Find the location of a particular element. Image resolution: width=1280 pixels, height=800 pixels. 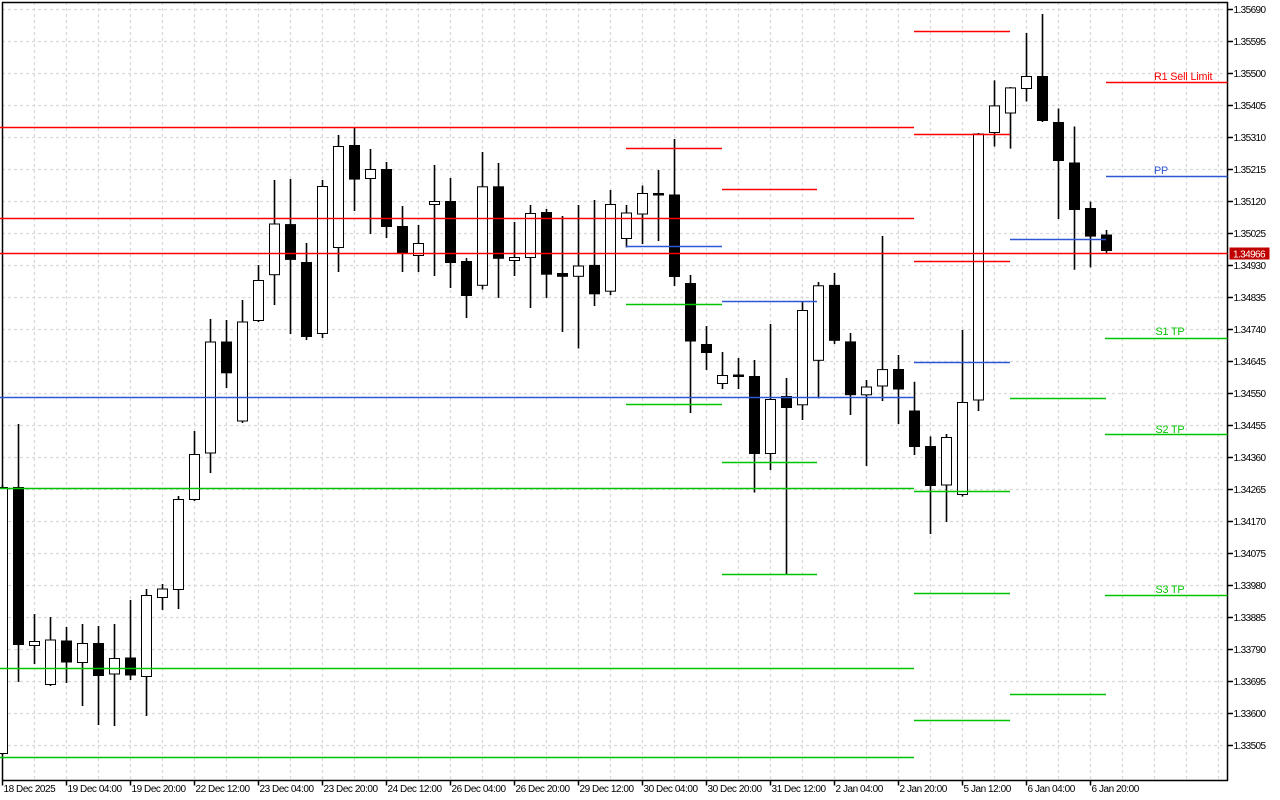

svg-text: 1.33600 is located at coordinates (1250, 714).